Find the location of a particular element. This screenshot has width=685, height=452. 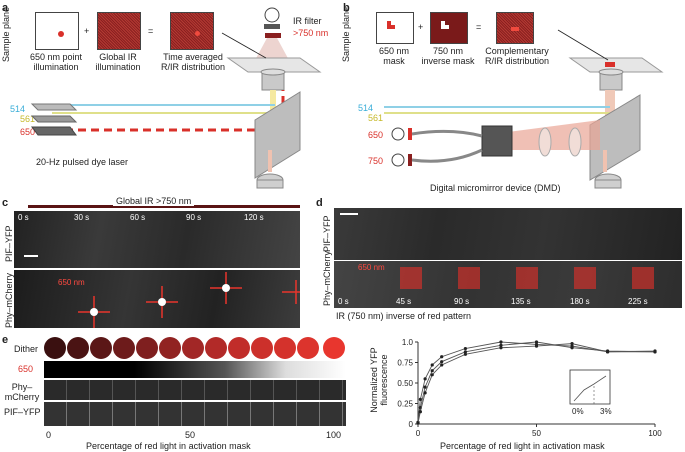

box1-label-a: 650 nm point illumination is located at coordinates (56, 62).